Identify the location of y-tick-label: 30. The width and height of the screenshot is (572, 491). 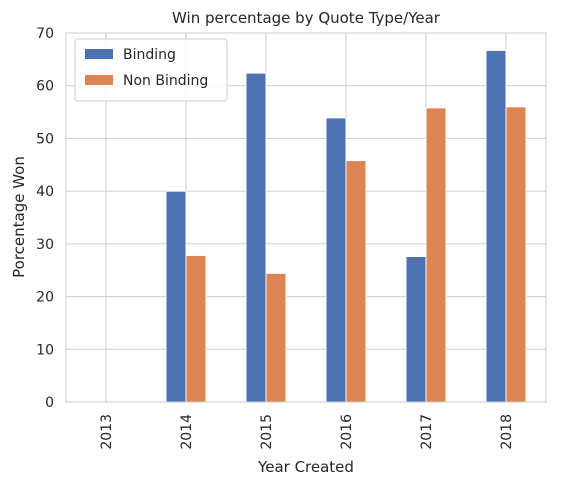
(45, 245).